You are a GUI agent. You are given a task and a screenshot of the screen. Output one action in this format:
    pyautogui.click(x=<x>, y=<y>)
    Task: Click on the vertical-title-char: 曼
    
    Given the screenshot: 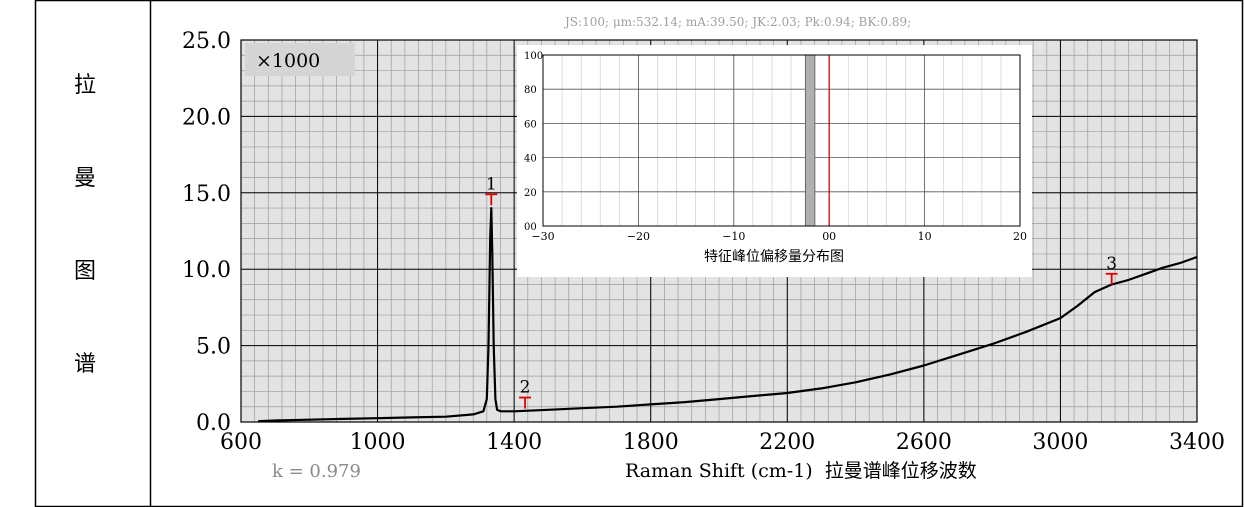 What is the action you would take?
    pyautogui.click(x=85, y=178)
    